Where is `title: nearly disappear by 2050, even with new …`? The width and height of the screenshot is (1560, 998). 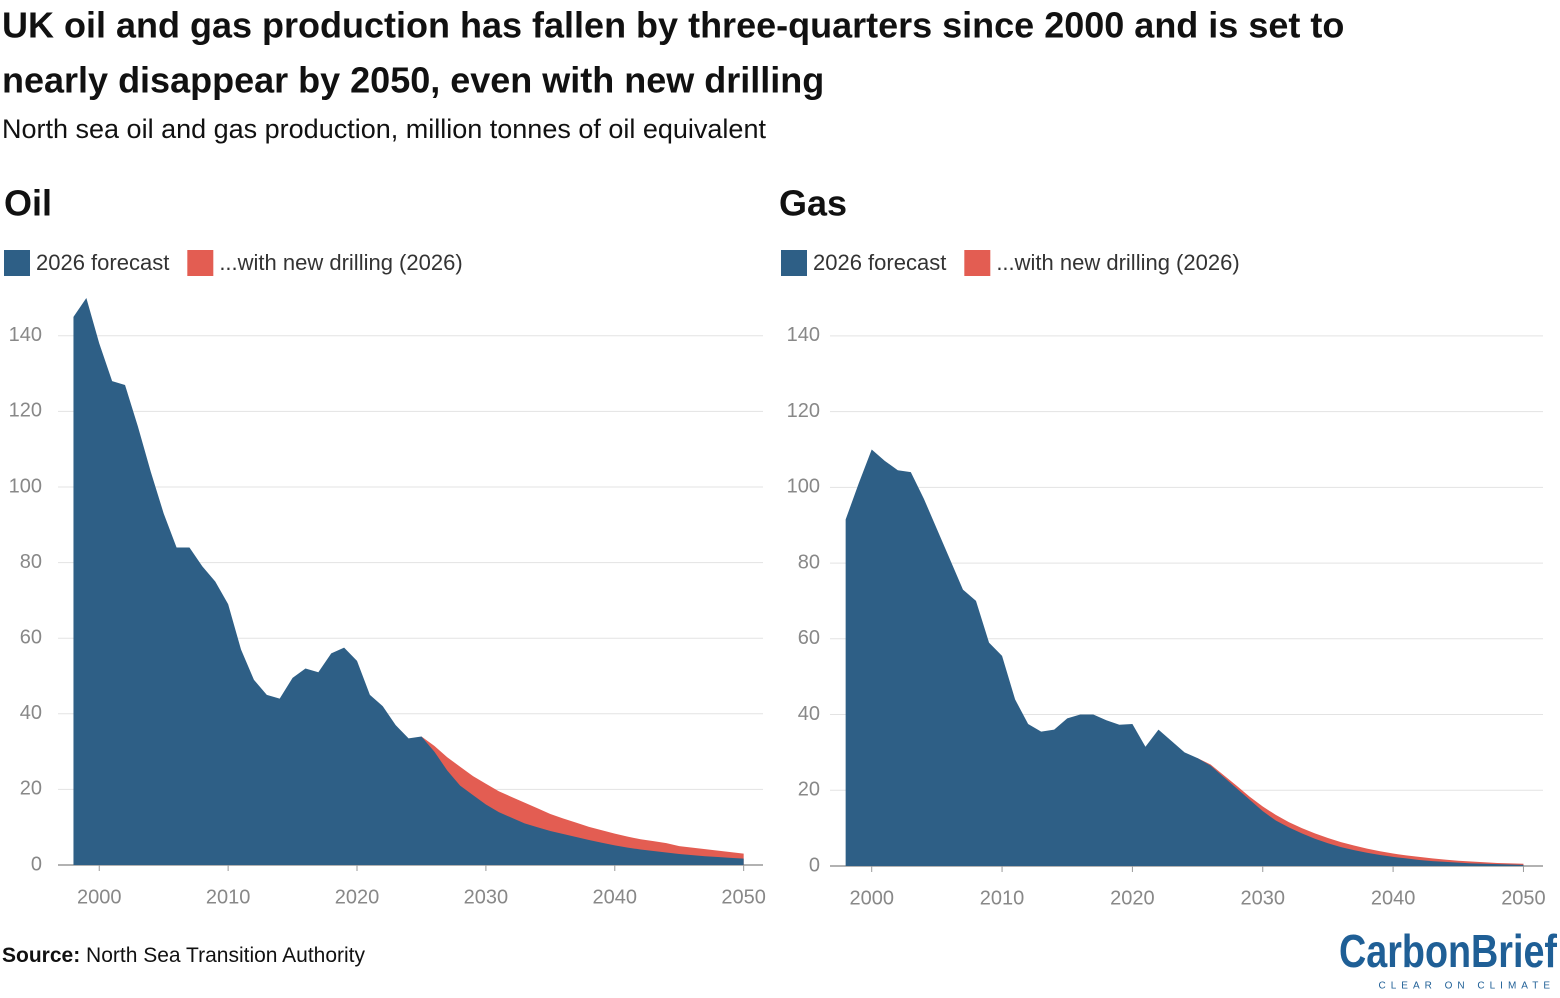 title: nearly disappear by 2050, even with new … is located at coordinates (413, 80).